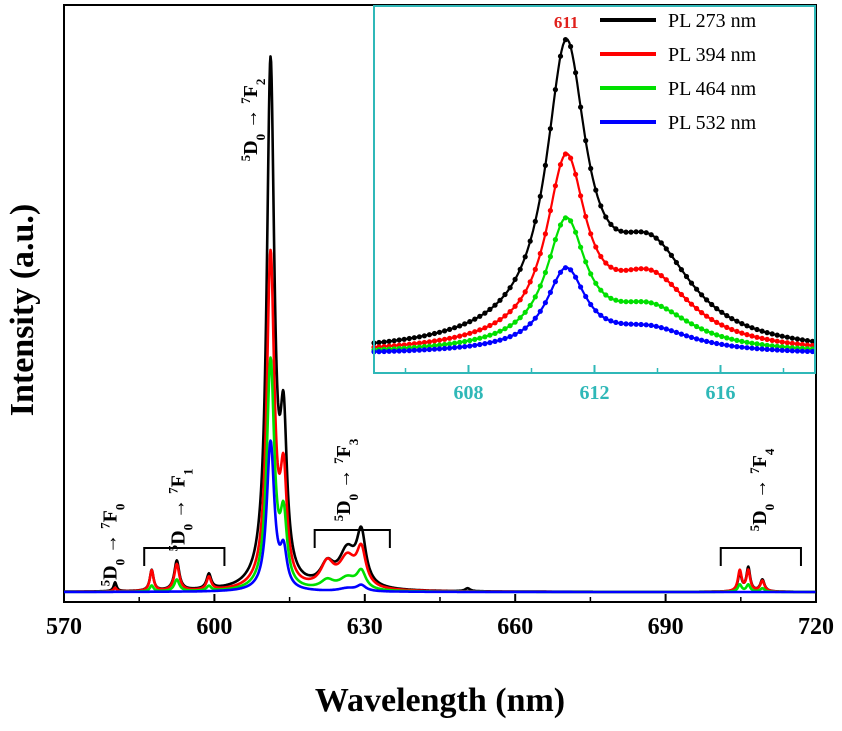 The image size is (842, 731). Describe the element at coordinates (440, 700) in the screenshot. I see `x-axis-title: Wavelength (nm)` at that location.